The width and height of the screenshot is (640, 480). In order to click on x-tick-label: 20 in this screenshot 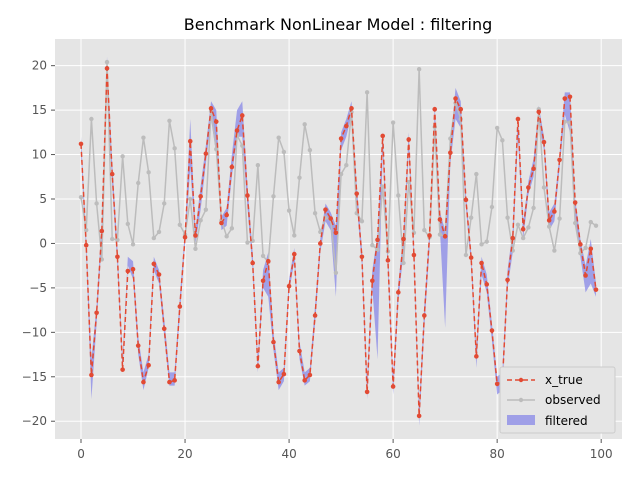, I will do `click(184, 454)`.